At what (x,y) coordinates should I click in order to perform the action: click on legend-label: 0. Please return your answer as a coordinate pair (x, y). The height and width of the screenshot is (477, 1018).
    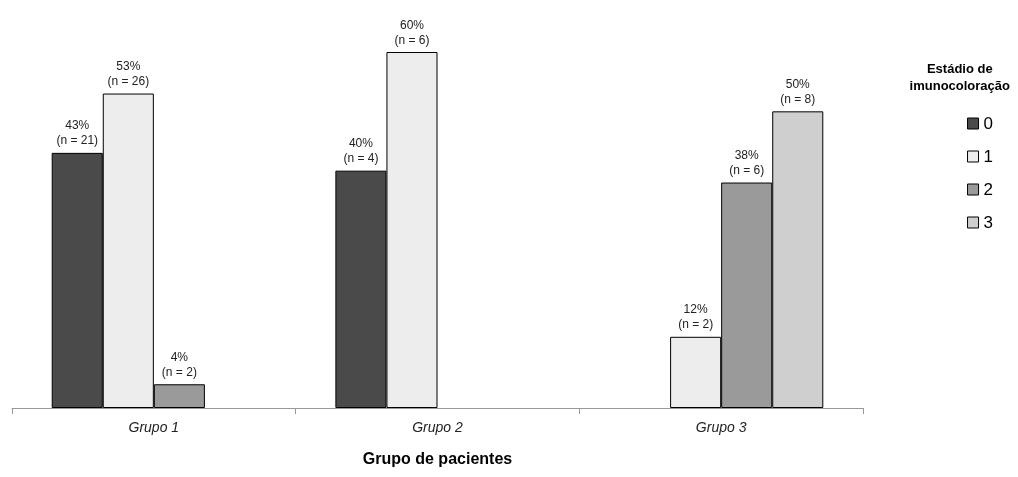
    Looking at the image, I should click on (988, 123).